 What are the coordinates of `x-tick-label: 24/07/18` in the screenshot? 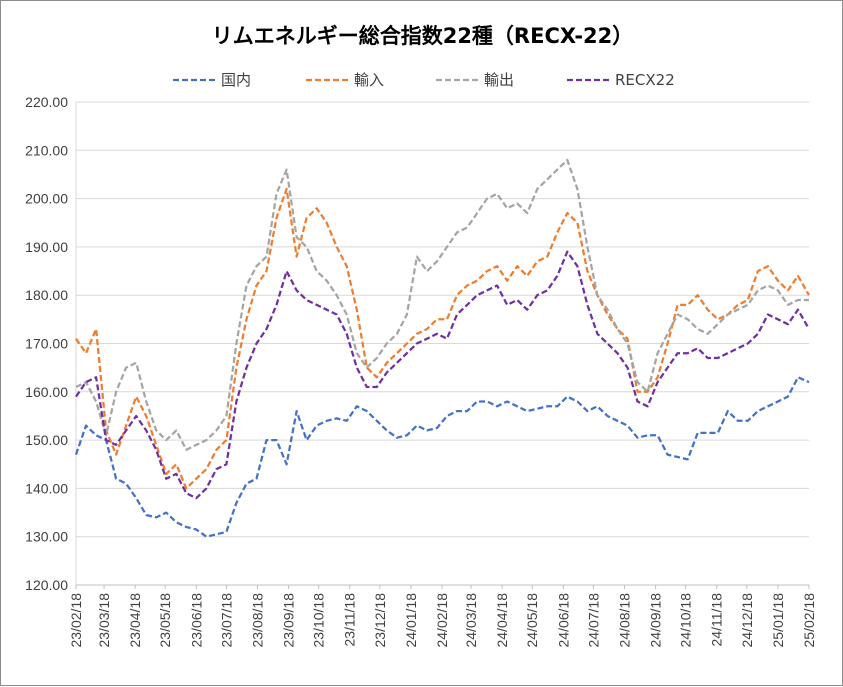 It's located at (593, 620).